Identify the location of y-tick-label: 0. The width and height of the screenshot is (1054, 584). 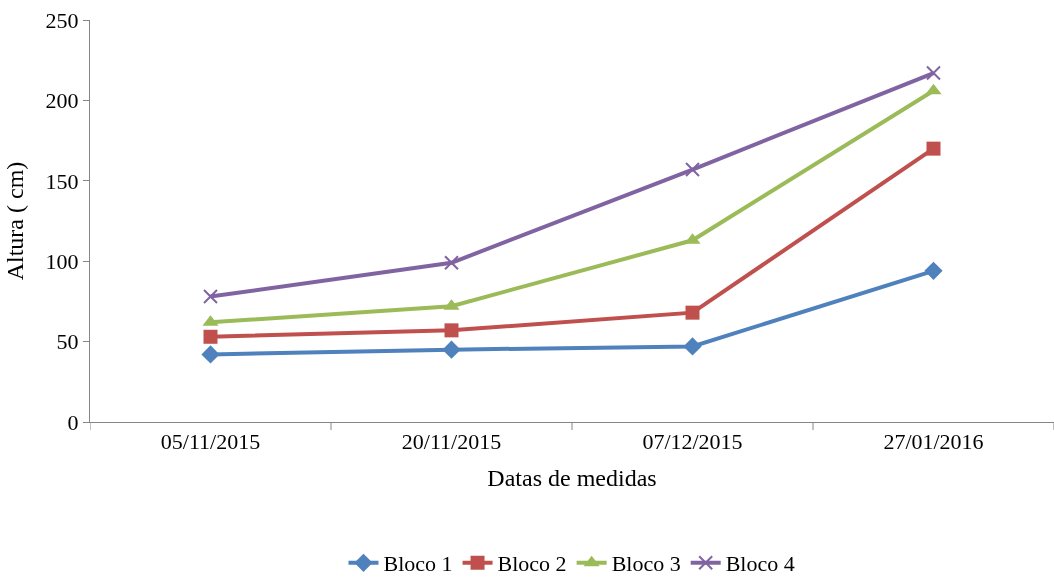
(73, 422).